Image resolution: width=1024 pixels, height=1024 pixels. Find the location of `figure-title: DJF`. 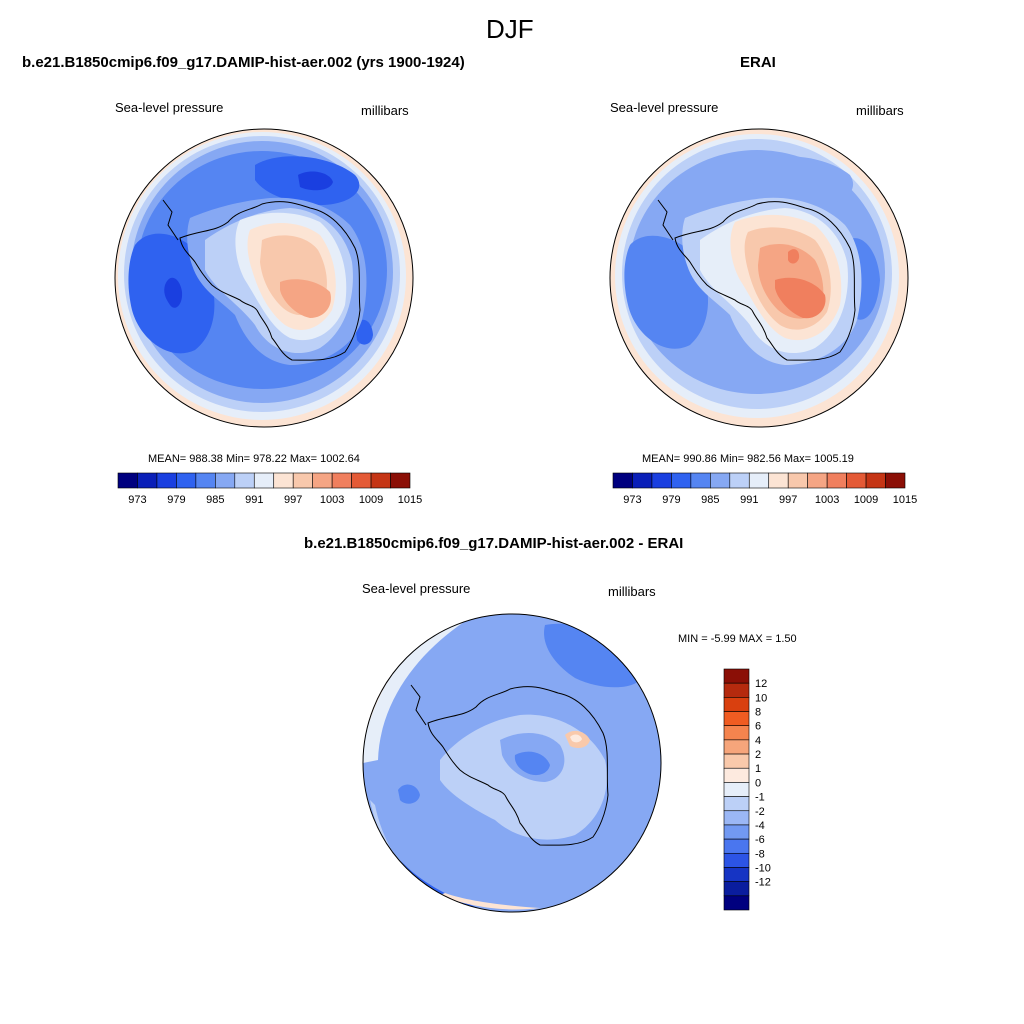

figure-title: DJF is located at coordinates (510, 29).